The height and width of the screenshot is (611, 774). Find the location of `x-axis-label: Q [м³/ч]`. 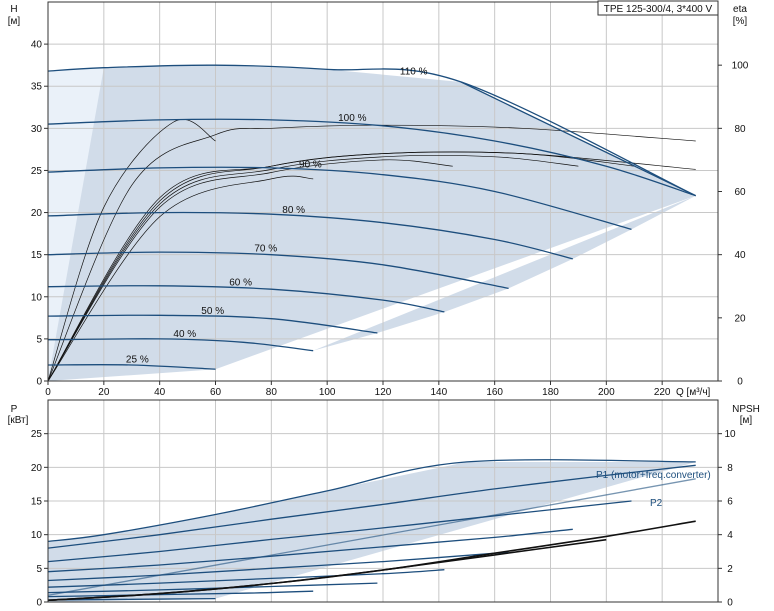

x-axis-label: Q [м³/ч] is located at coordinates (693, 392).